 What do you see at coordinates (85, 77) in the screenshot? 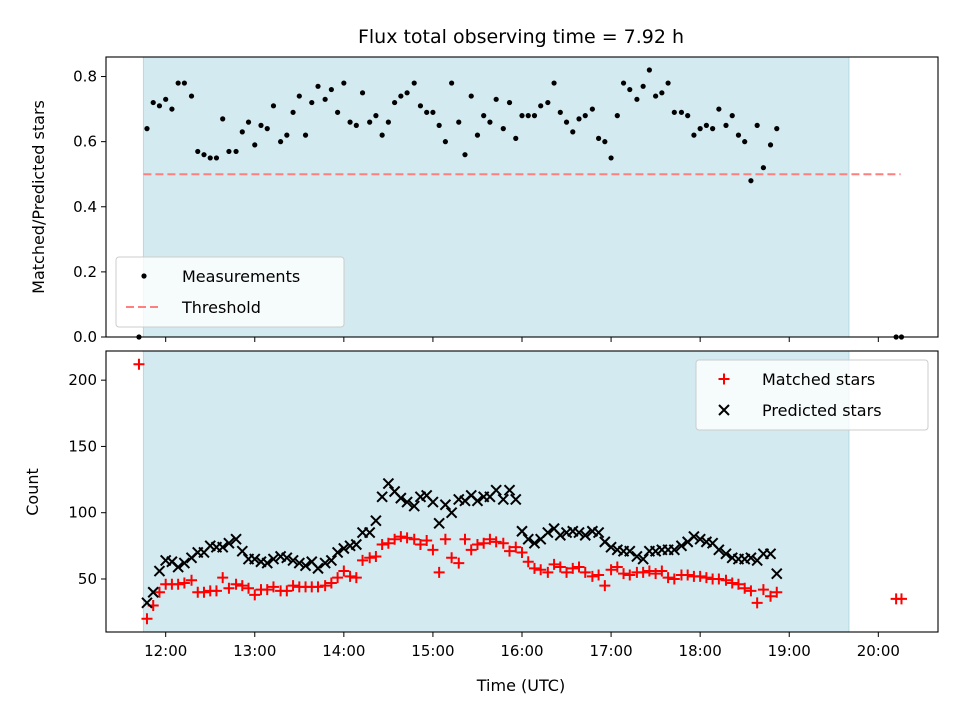
I see `y-tick-label: 0.8` at bounding box center [85, 77].